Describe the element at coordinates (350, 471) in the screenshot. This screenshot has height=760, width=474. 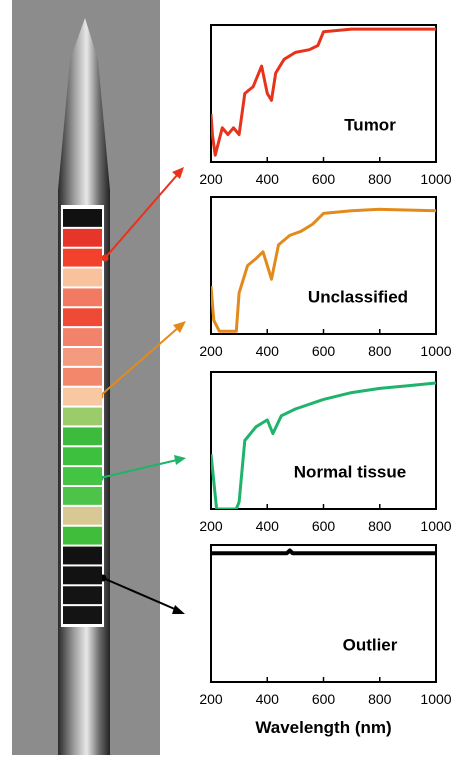
I see `annotation: Normal tissue` at that location.